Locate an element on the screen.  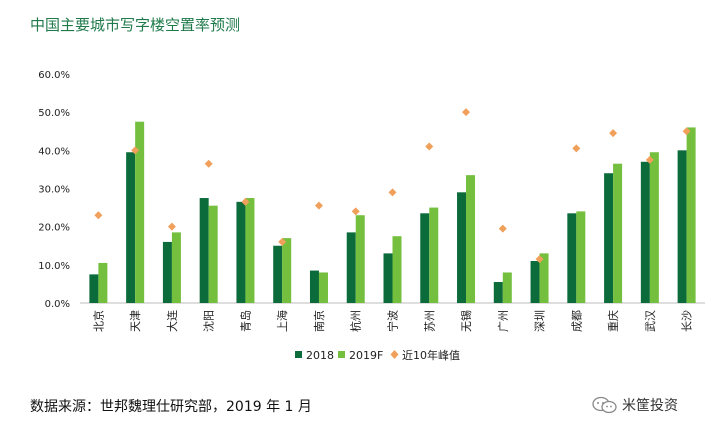
x-tick-label: 武汉 is located at coordinates (650, 321).